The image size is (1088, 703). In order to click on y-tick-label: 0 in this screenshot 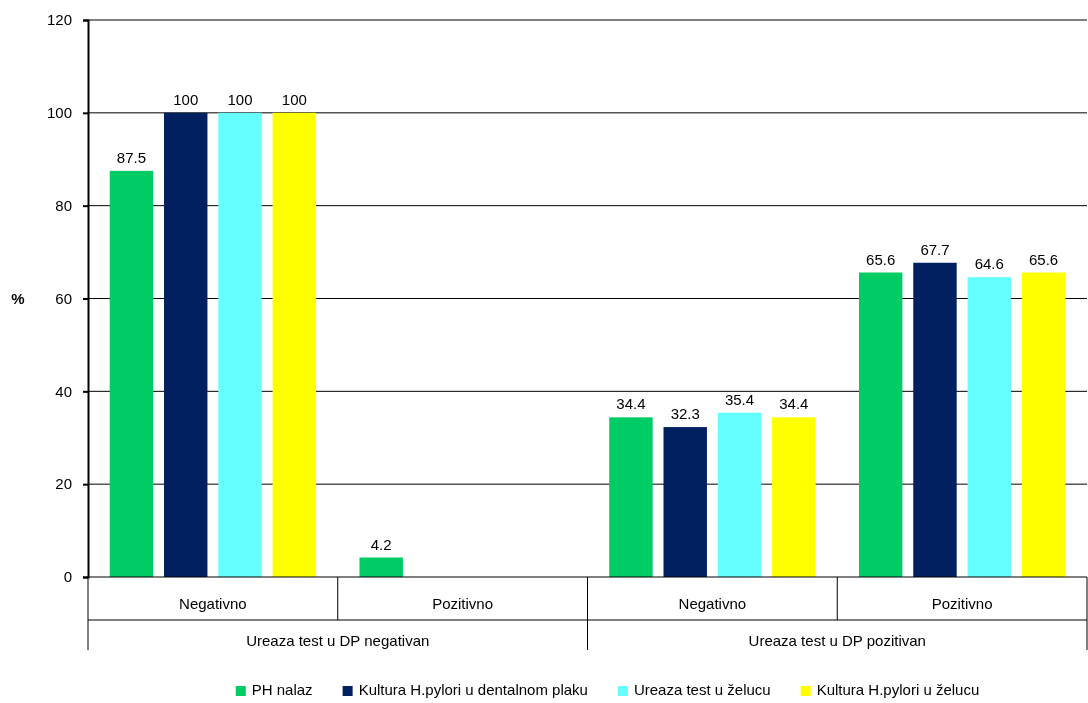, I will do `click(67, 577)`.